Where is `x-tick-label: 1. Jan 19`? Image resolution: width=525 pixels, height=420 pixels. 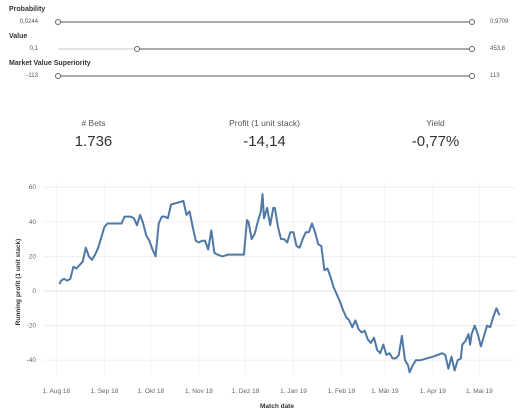 x-tick-label: 1. Jan 19 is located at coordinates (293, 391).